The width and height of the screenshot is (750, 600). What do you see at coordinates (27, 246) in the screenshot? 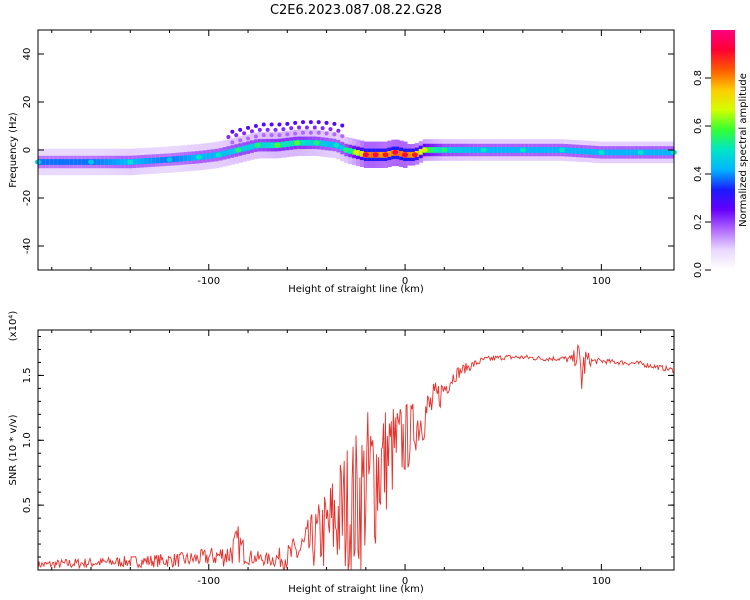
I see `y-tick-label: -40` at bounding box center [27, 246].